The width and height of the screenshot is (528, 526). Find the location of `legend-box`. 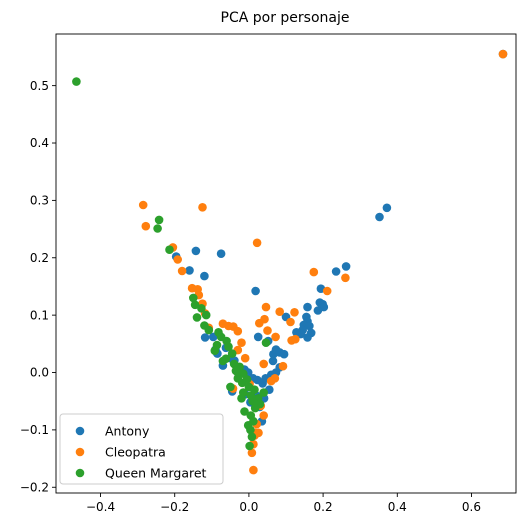

legend-box is located at coordinates (141, 449).